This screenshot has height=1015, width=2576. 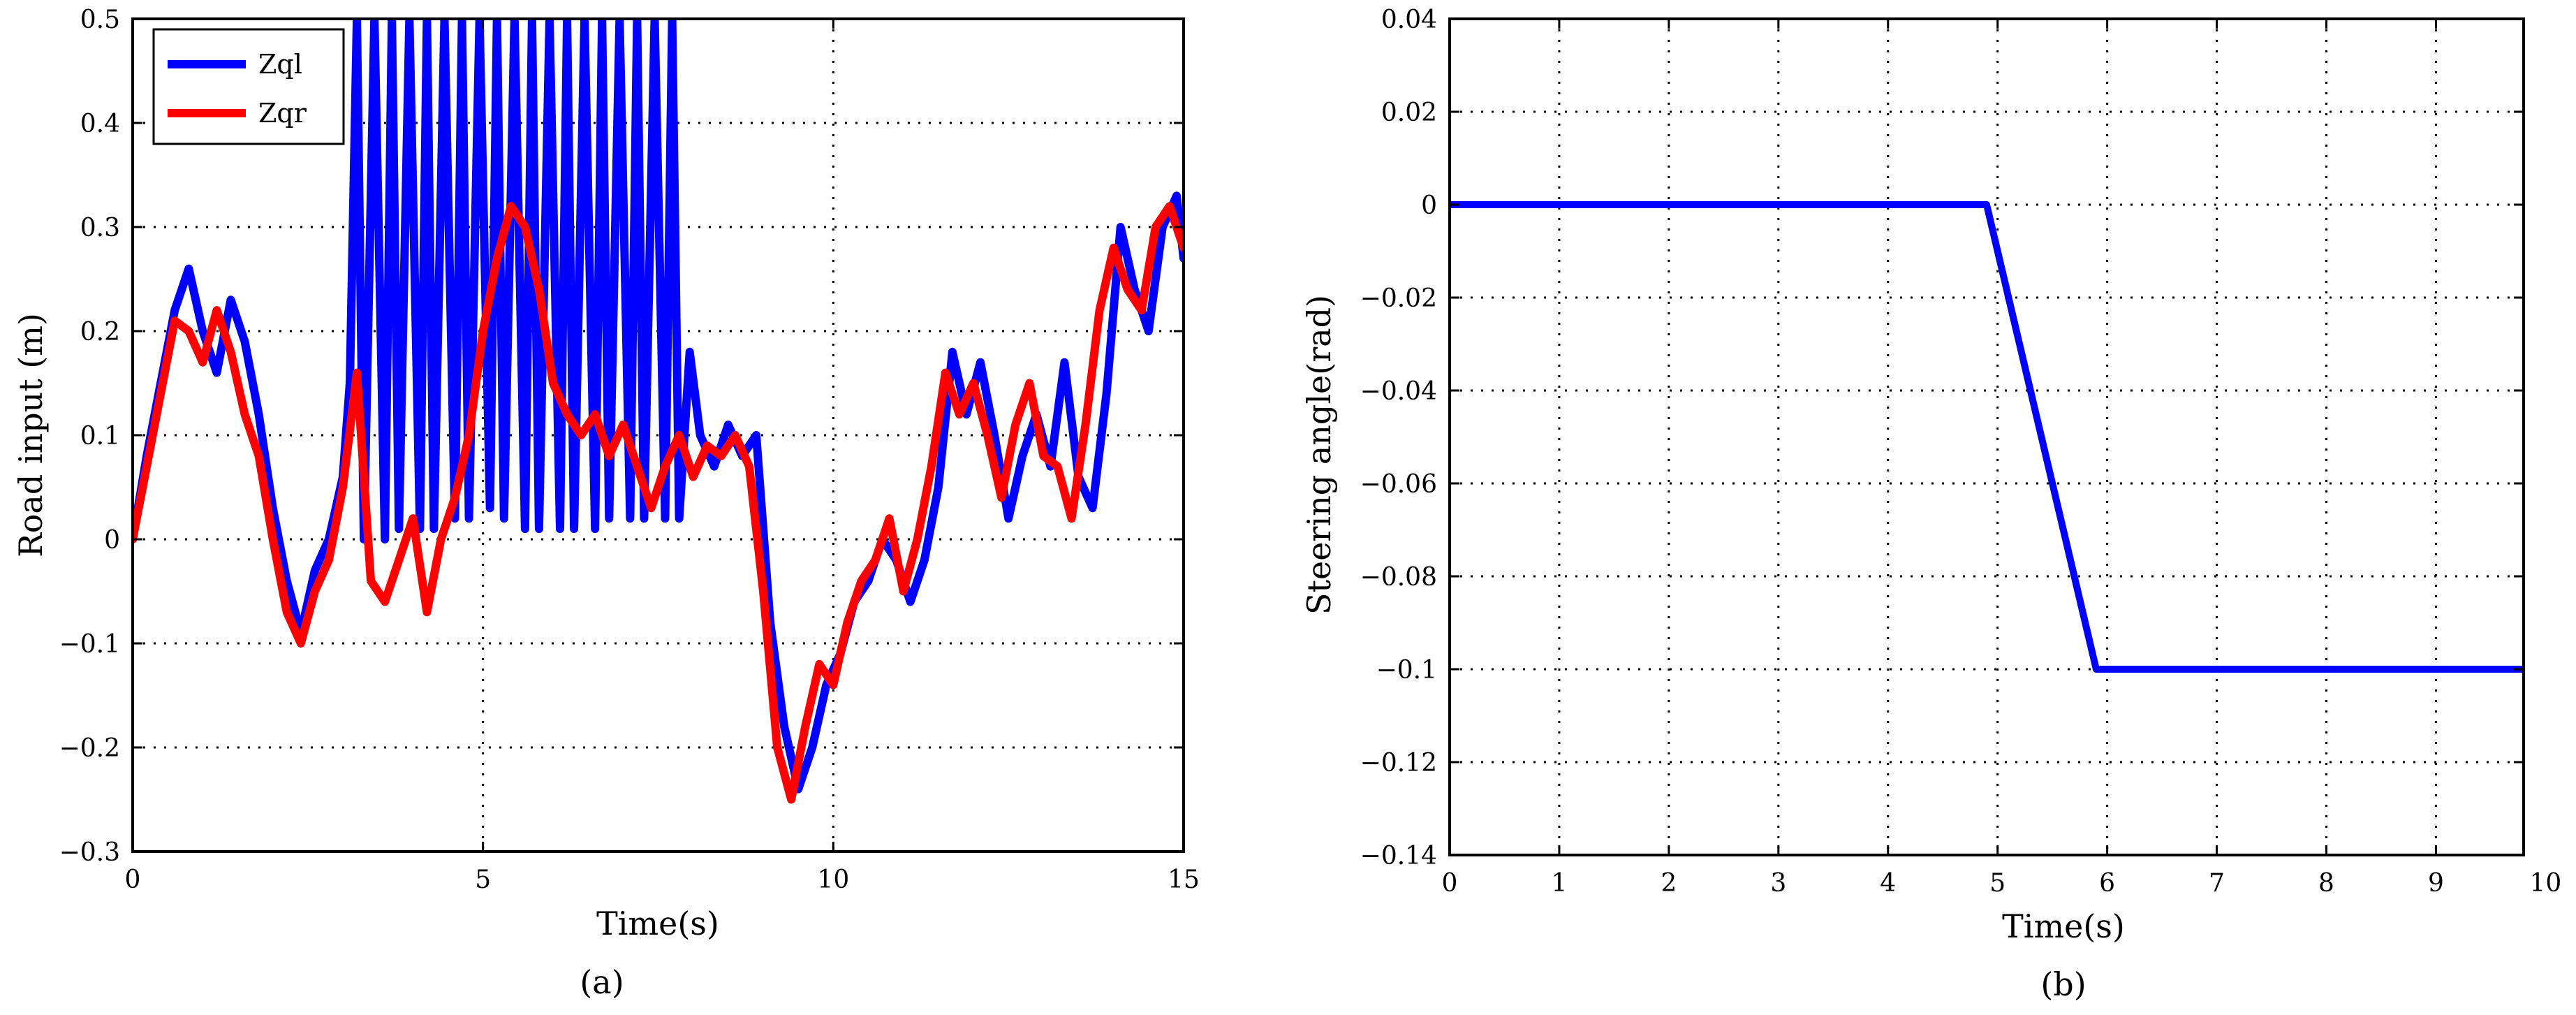 I want to click on y-tick-label: −0.12, so click(x=1398, y=763).